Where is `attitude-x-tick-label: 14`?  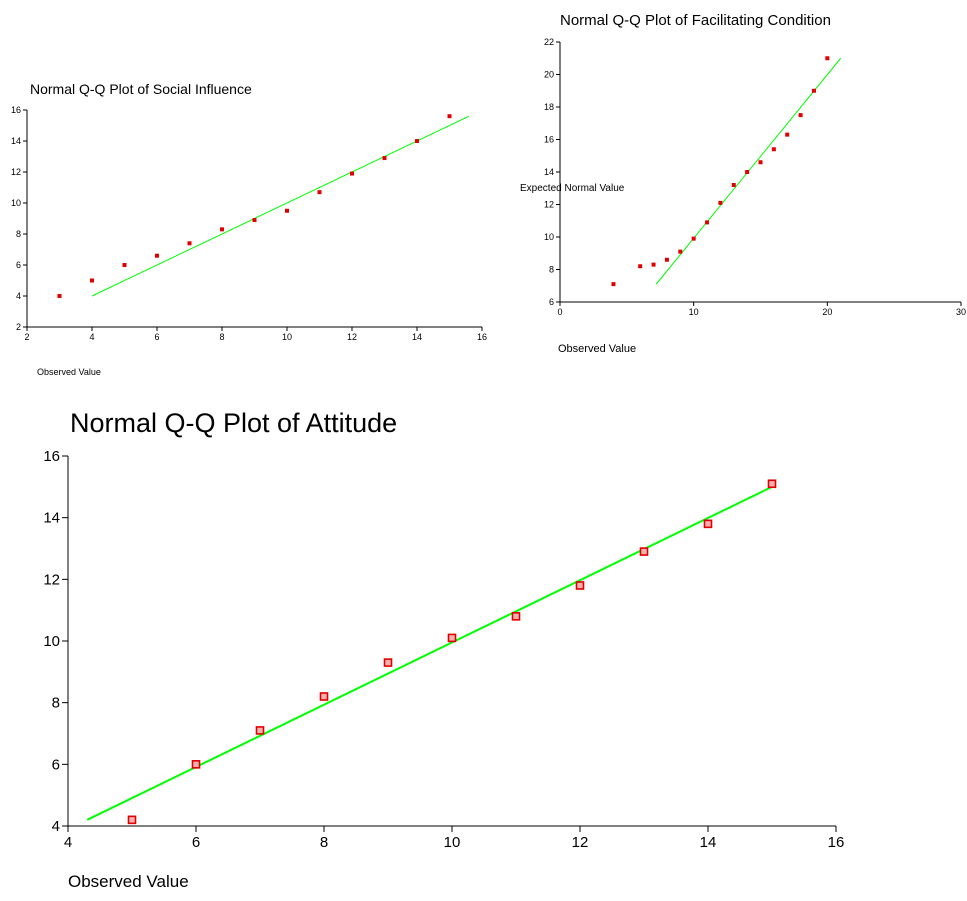 attitude-x-tick-label: 14 is located at coordinates (708, 842).